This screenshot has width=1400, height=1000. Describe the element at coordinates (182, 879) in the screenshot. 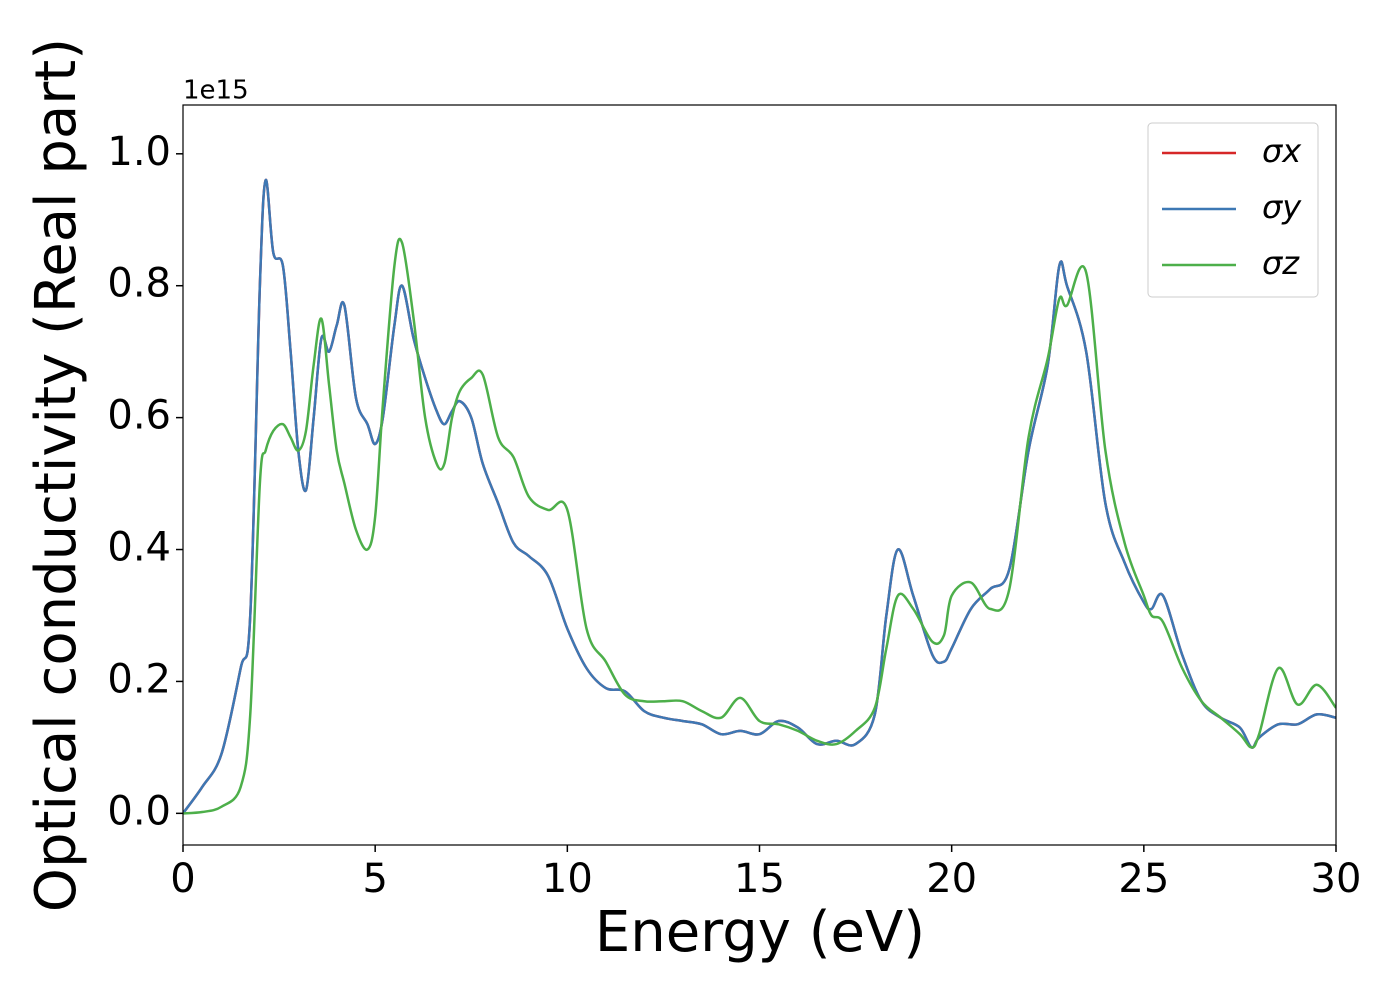

I see `x-tick-label: 0` at that location.